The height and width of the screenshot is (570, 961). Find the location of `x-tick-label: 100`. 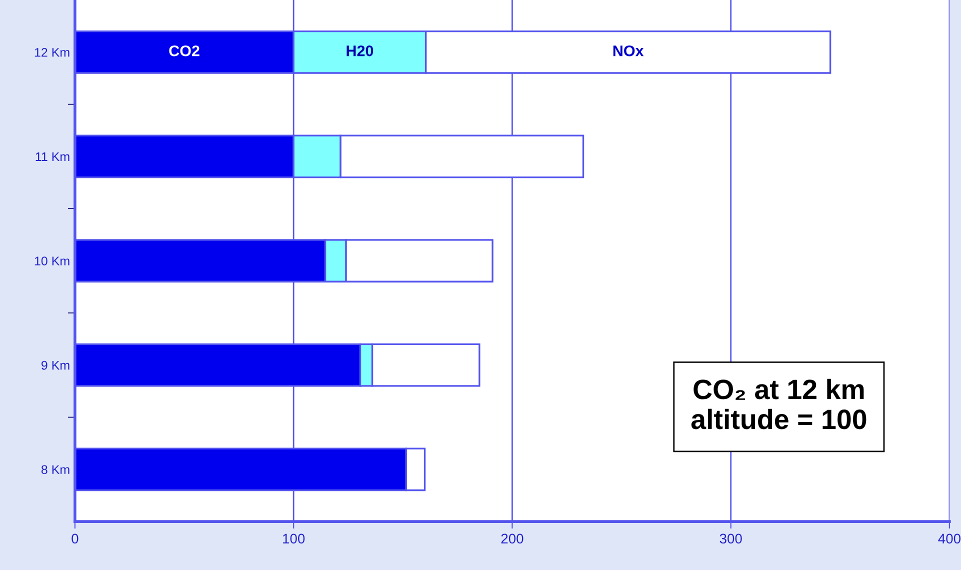

x-tick-label: 100 is located at coordinates (294, 539).